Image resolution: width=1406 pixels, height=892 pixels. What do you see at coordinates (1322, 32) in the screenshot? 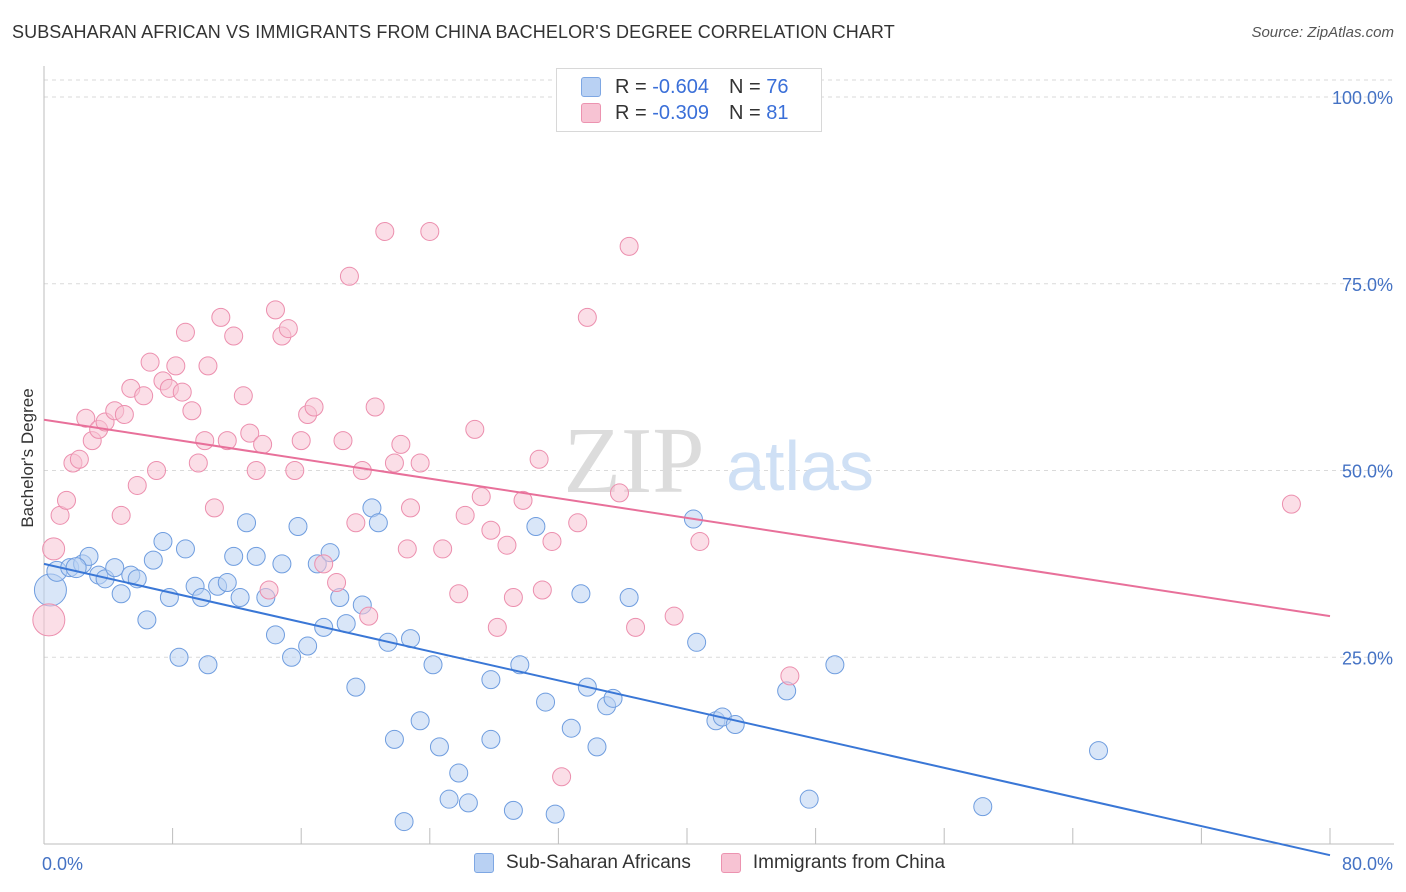
I see `source-label: Source: ZipAtlas.com` at bounding box center [1322, 32].